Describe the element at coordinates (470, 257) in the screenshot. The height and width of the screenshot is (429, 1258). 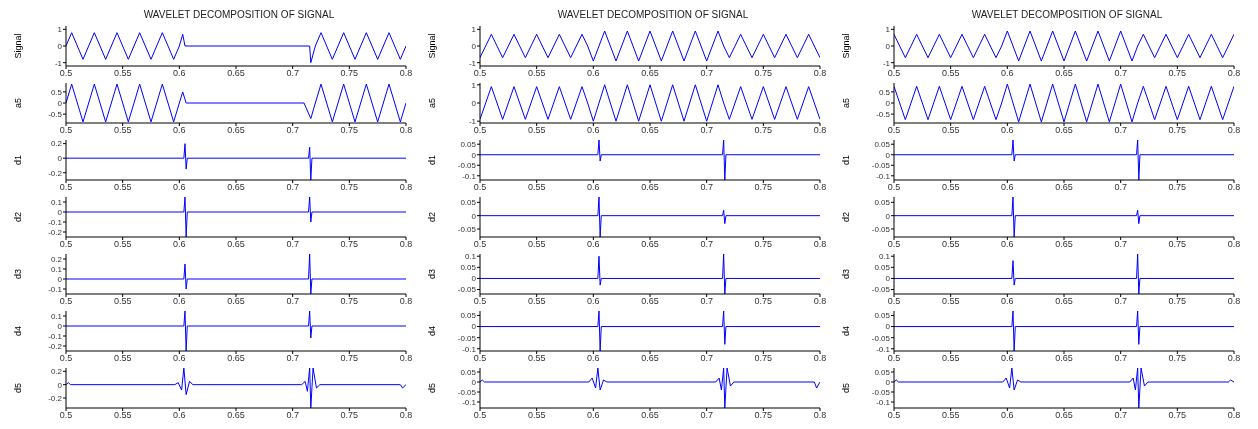
I see `y-tick-label: 0.1` at that location.